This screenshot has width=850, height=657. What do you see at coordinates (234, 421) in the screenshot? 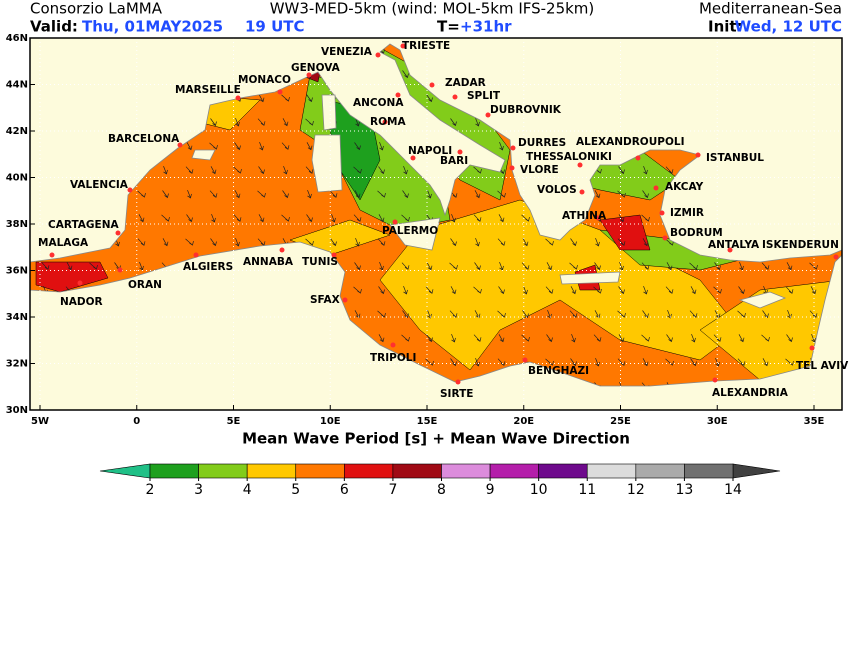
I see `lon-tick-label: 5E` at bounding box center [234, 421].